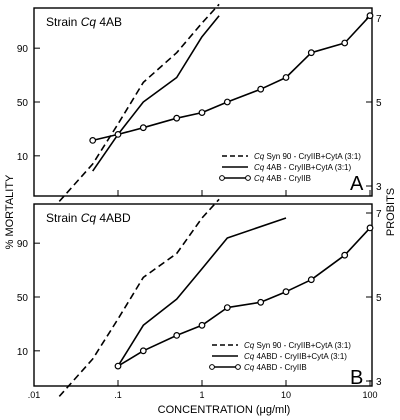 The image size is (400, 420). Describe the element at coordinates (357, 184) in the screenshot. I see `panel-a-letter: A` at that location.